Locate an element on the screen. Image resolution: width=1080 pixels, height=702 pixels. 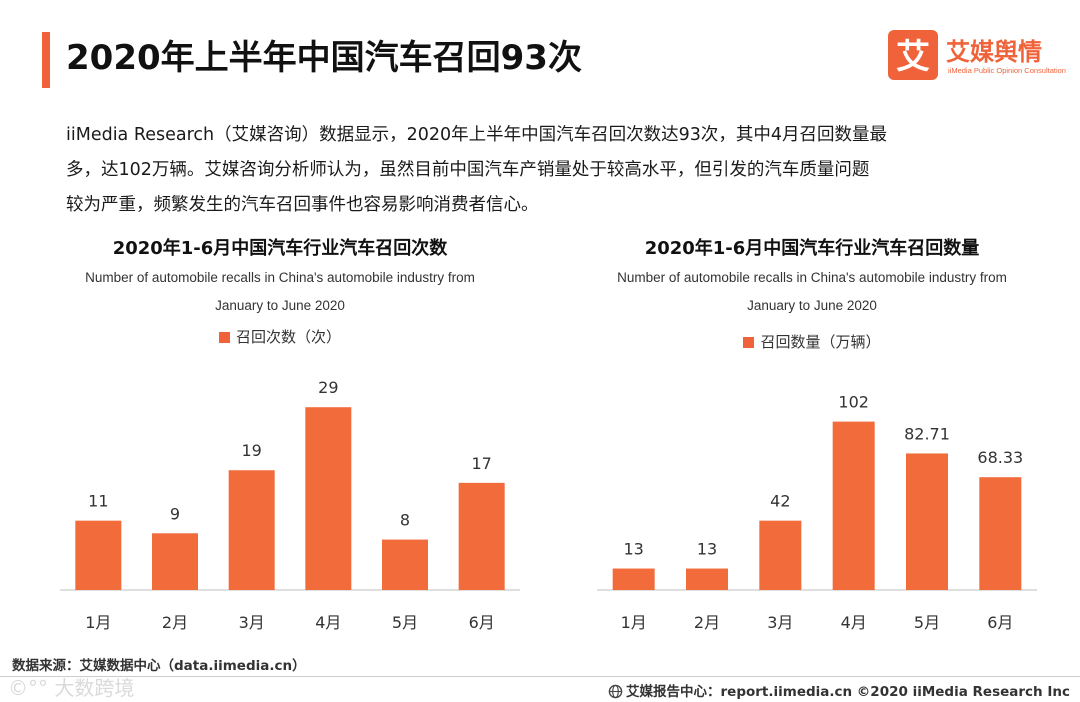
legend-label: 召回次数（次） is located at coordinates (288, 337).